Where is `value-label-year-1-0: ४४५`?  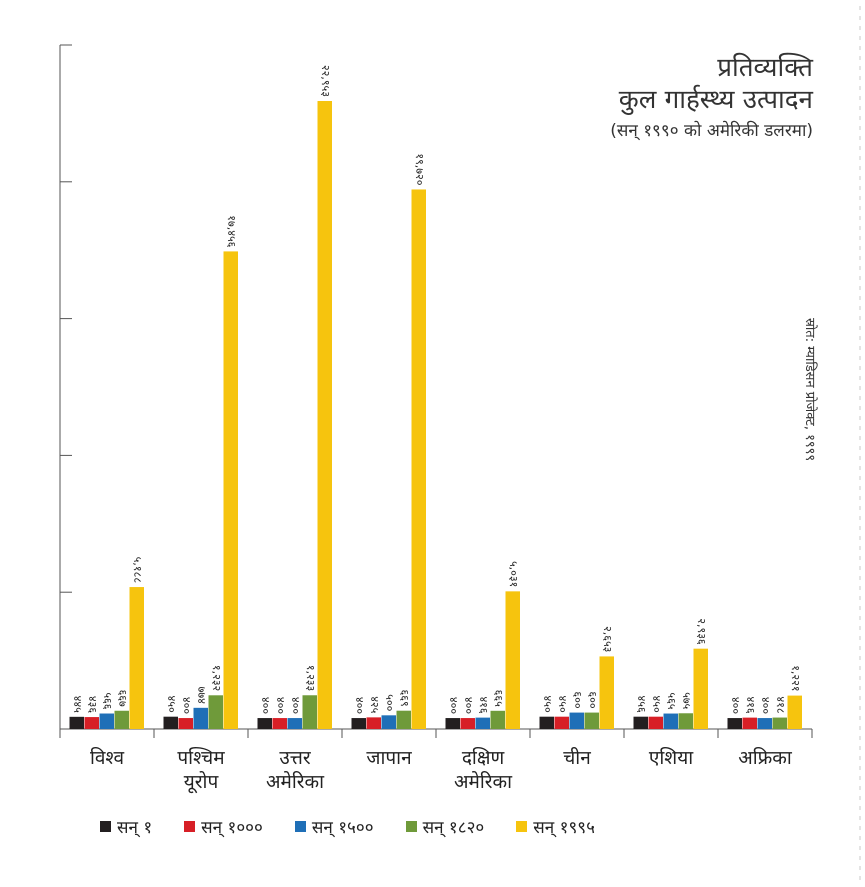
value-label-year-1-0: ४४५ is located at coordinates (77, 704).